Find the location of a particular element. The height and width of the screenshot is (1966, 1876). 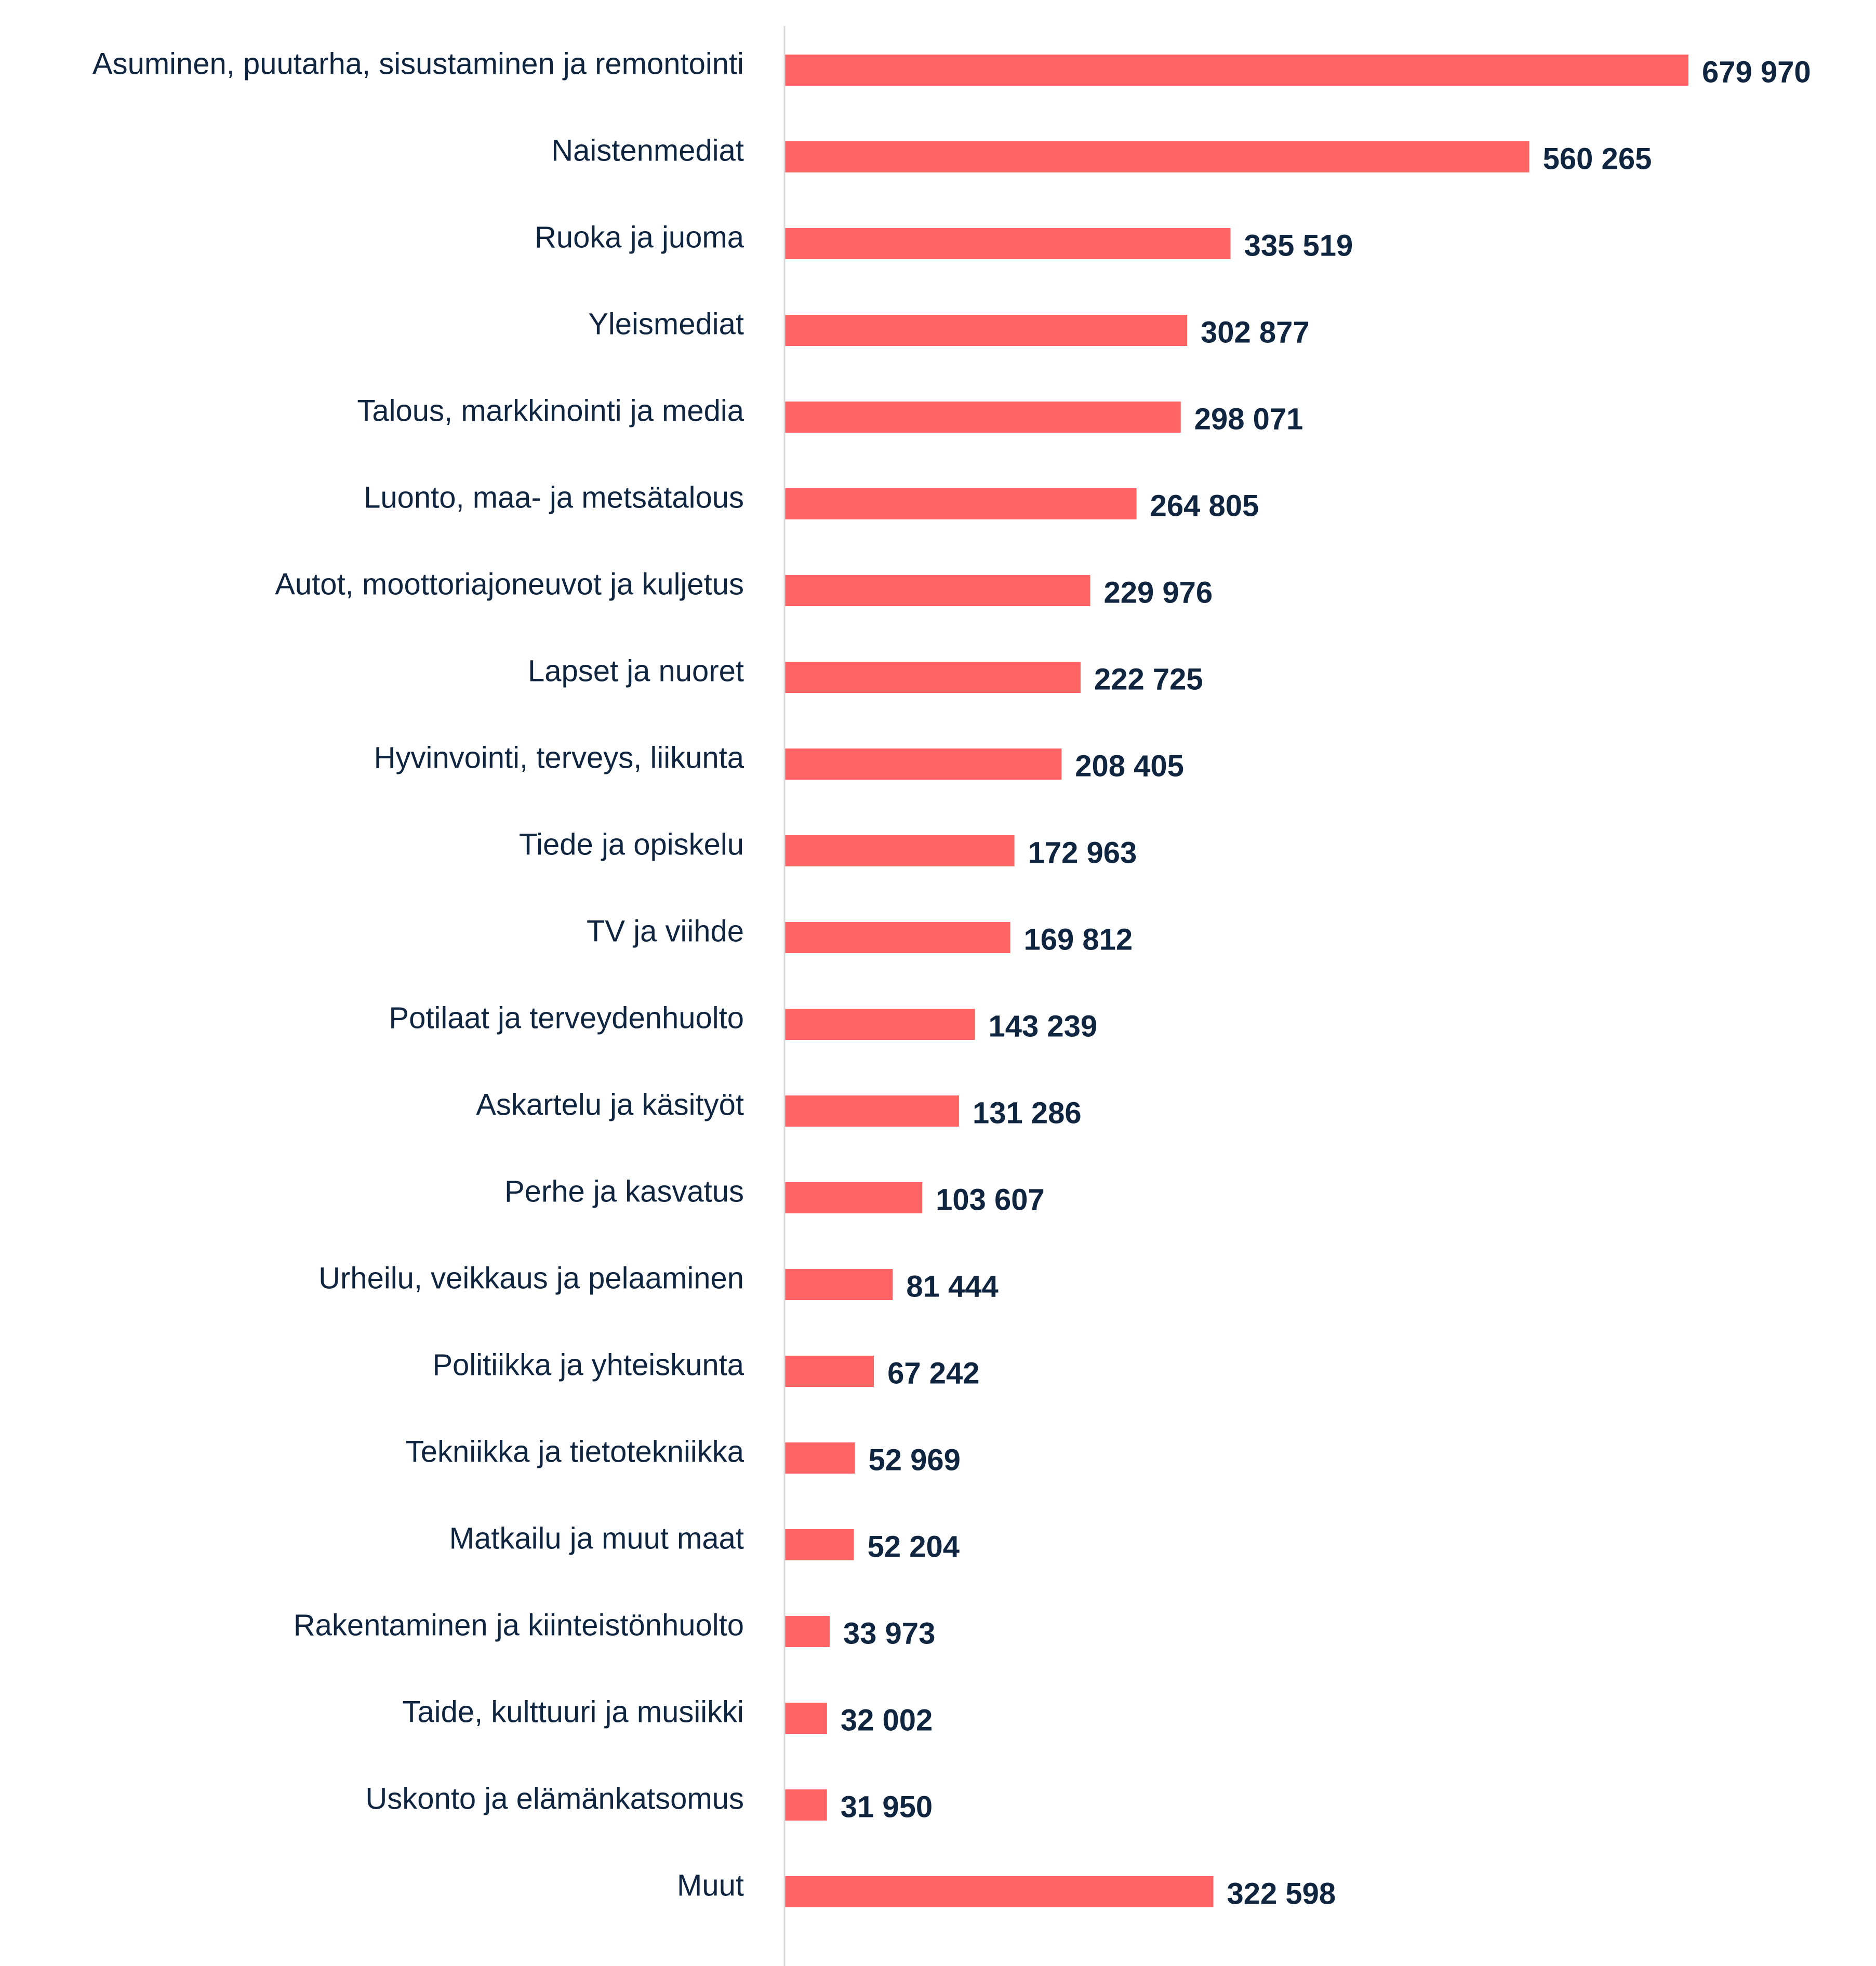

value-label: 560 265 is located at coordinates (1597, 159).